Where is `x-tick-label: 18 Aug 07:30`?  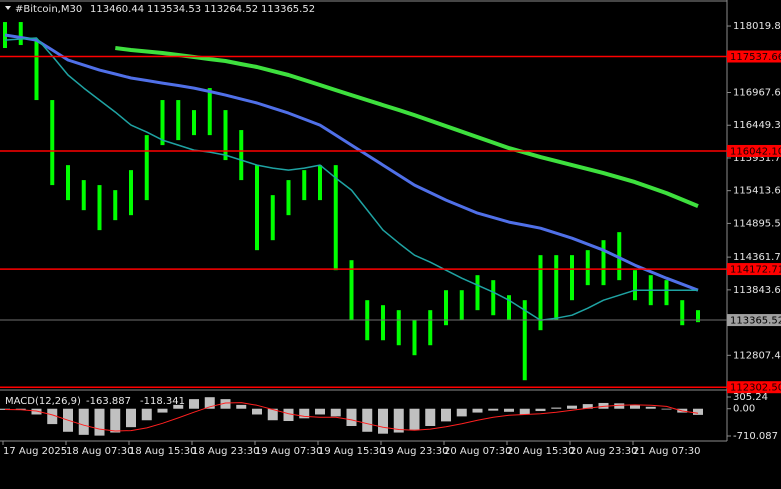
x-tick-label: 18 Aug 07:30 is located at coordinates (99, 451).